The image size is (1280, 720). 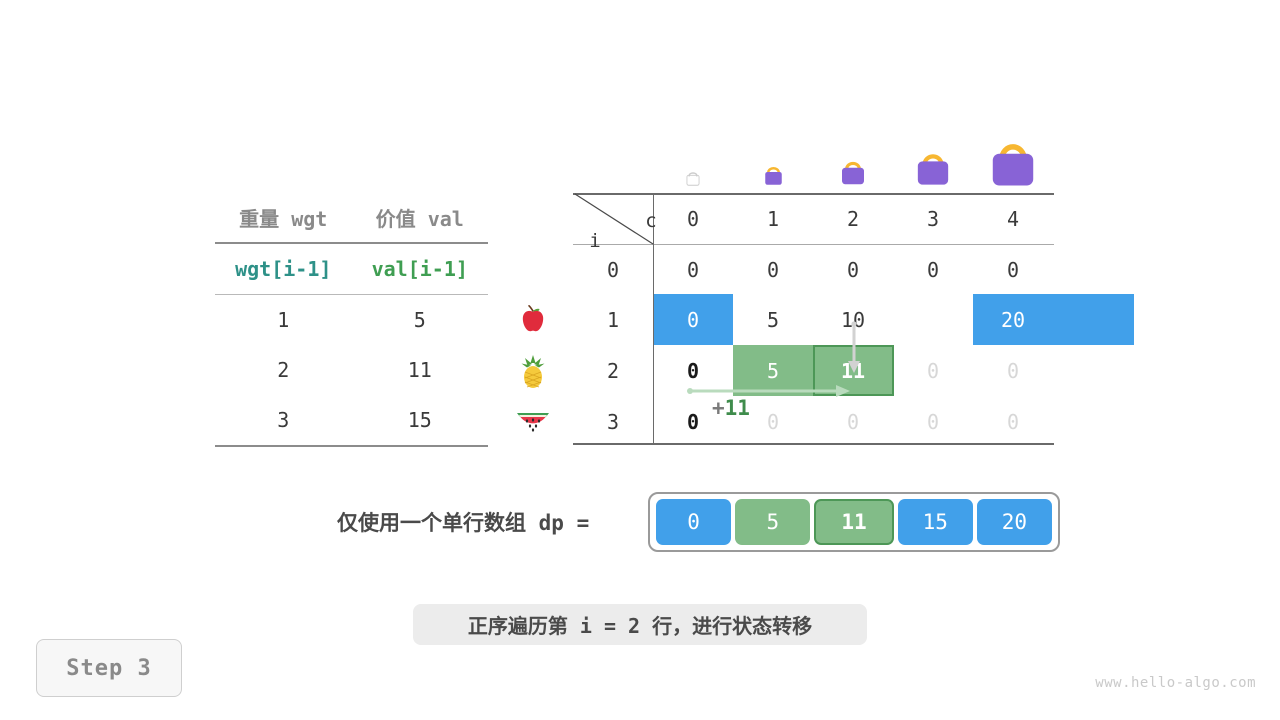 What do you see at coordinates (773, 370) in the screenshot?
I see `matrix-cell-i2c1: 5` at bounding box center [773, 370].